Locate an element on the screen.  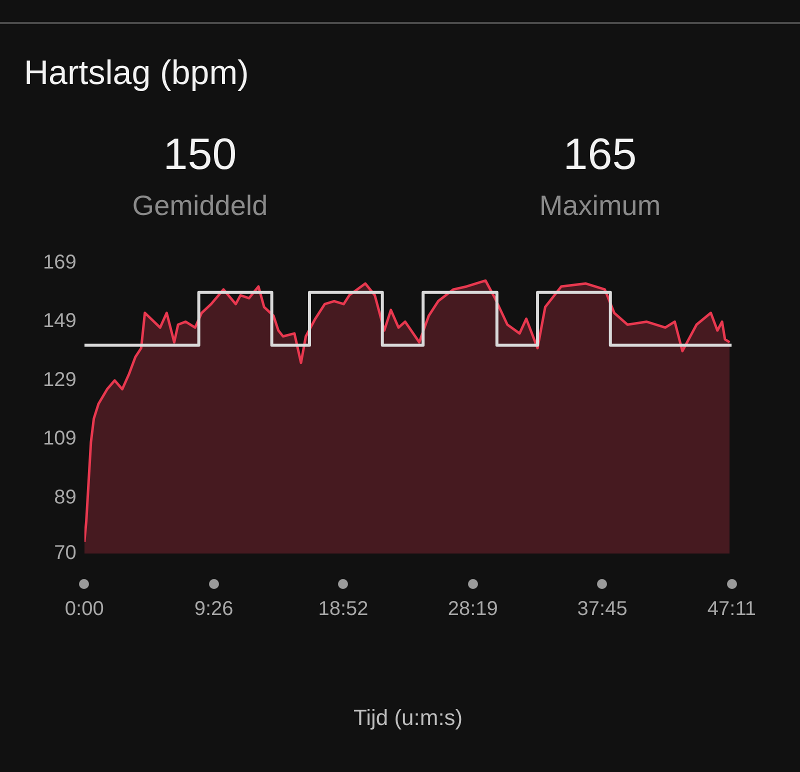
x-tick-label: 9:26 is located at coordinates (214, 609).